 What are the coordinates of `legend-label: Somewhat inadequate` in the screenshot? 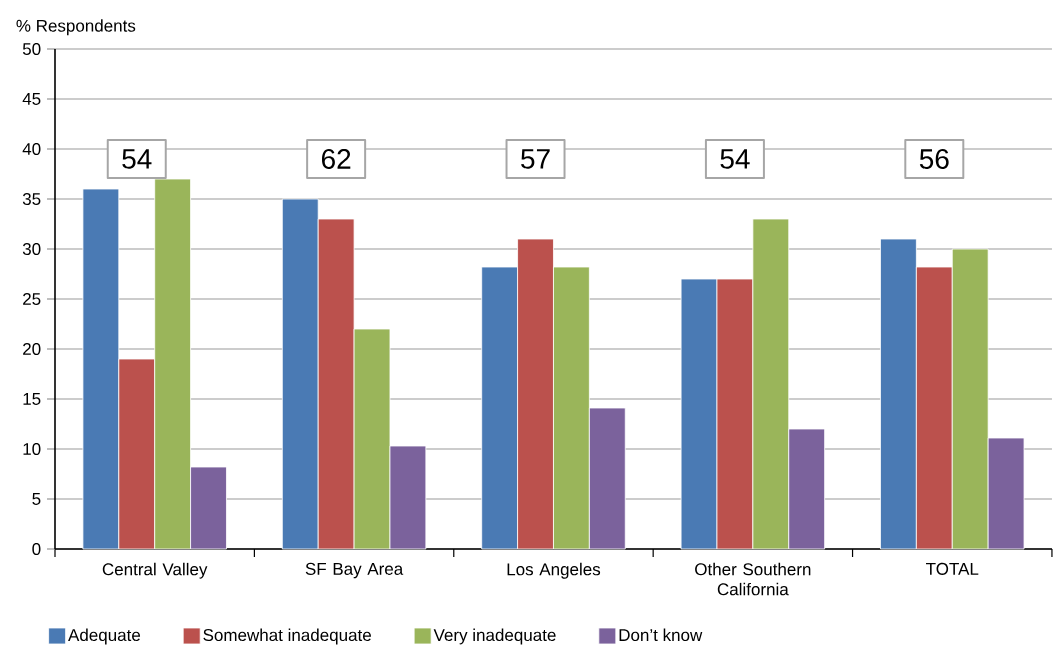 It's located at (287, 636).